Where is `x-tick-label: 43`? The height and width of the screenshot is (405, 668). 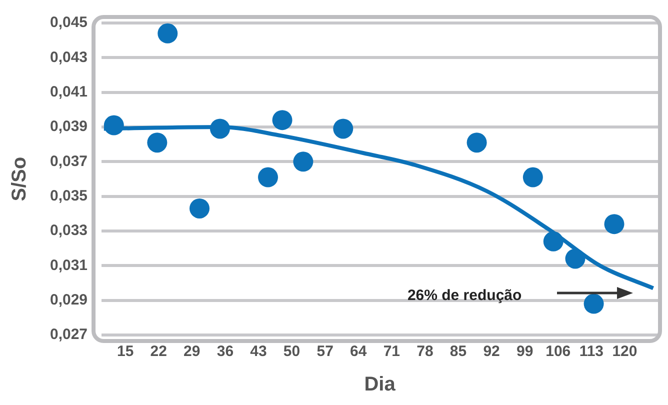 x-tick-label: 43 is located at coordinates (258, 351).